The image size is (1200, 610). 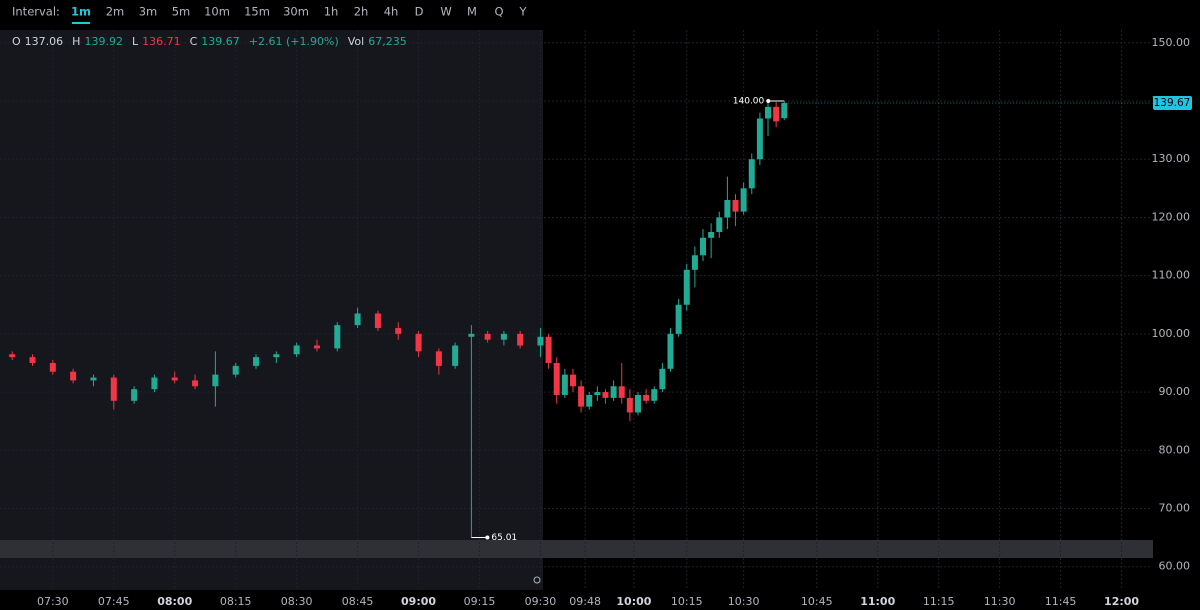 What do you see at coordinates (36, 12) in the screenshot?
I see `toolbar-label: Interval:` at bounding box center [36, 12].